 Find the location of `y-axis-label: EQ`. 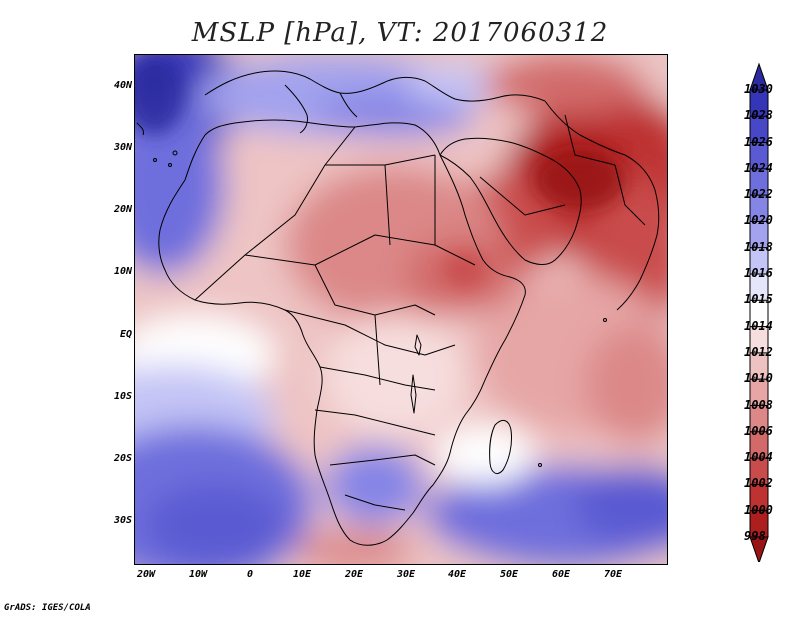

y-axis-label: EQ is located at coordinates (125, 334).